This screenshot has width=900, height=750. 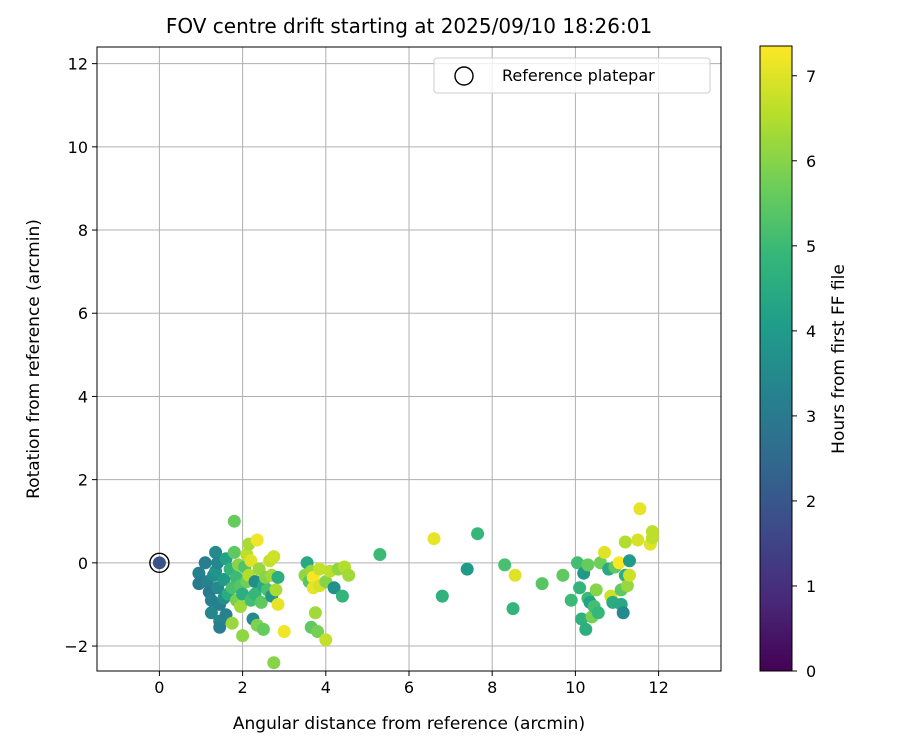 What do you see at coordinates (811, 501) in the screenshot?
I see `colorbar-tick-label: 2` at bounding box center [811, 501].